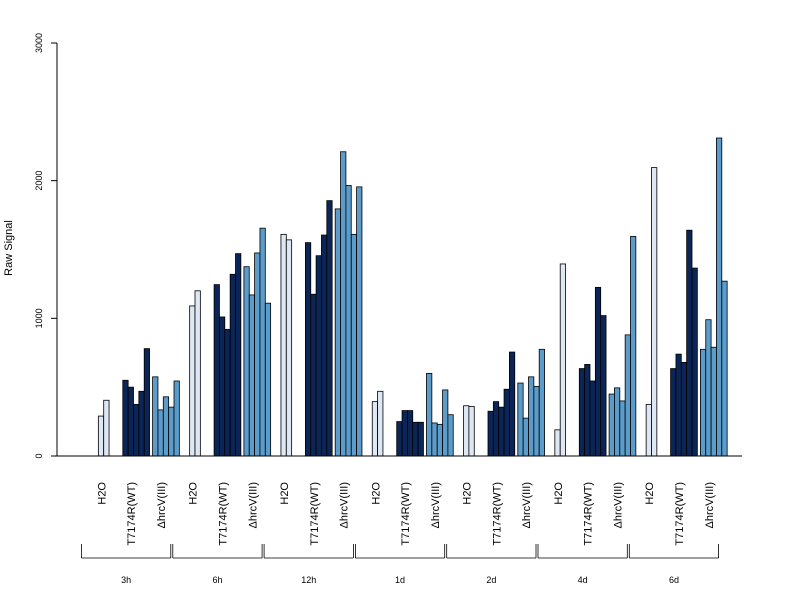 The image size is (800, 600). I want to click on time-label: 12h, so click(308, 580).